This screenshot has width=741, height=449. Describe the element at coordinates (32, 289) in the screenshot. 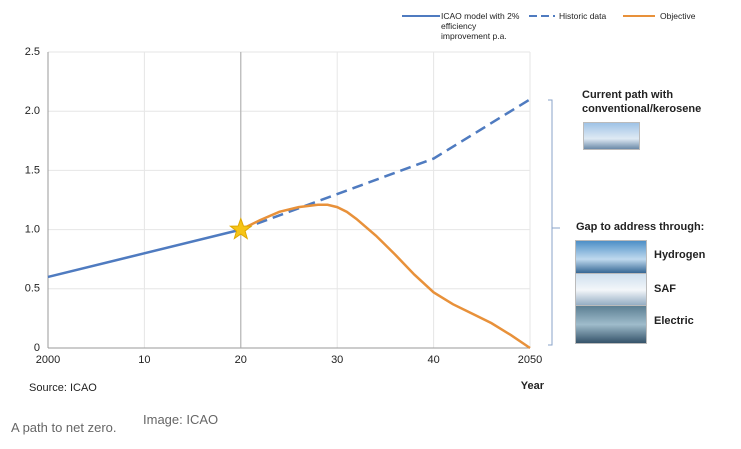

I see `y-tick-label: 0.5` at that location.